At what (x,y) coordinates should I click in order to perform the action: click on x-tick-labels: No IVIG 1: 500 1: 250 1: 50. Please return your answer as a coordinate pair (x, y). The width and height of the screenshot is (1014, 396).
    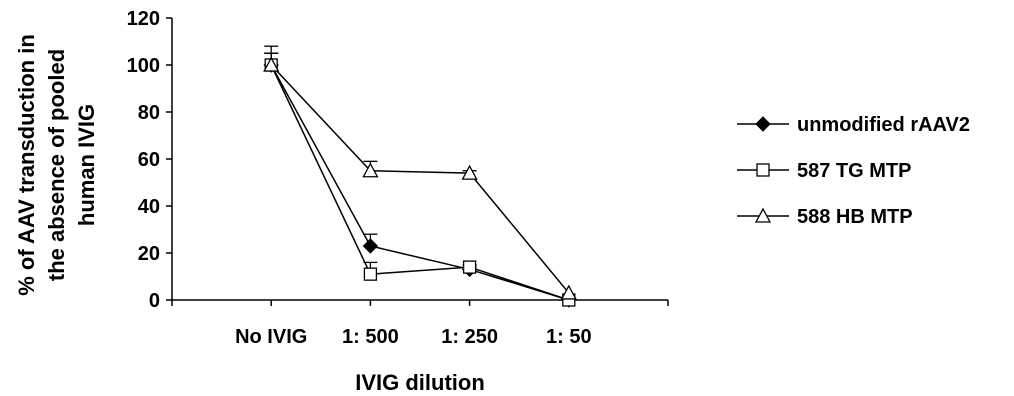
    Looking at the image, I should click on (413, 337).